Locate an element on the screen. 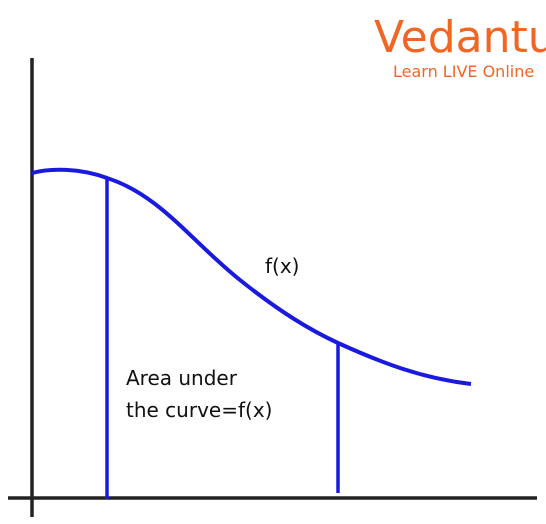  curve-label: f(x) is located at coordinates (282, 266).